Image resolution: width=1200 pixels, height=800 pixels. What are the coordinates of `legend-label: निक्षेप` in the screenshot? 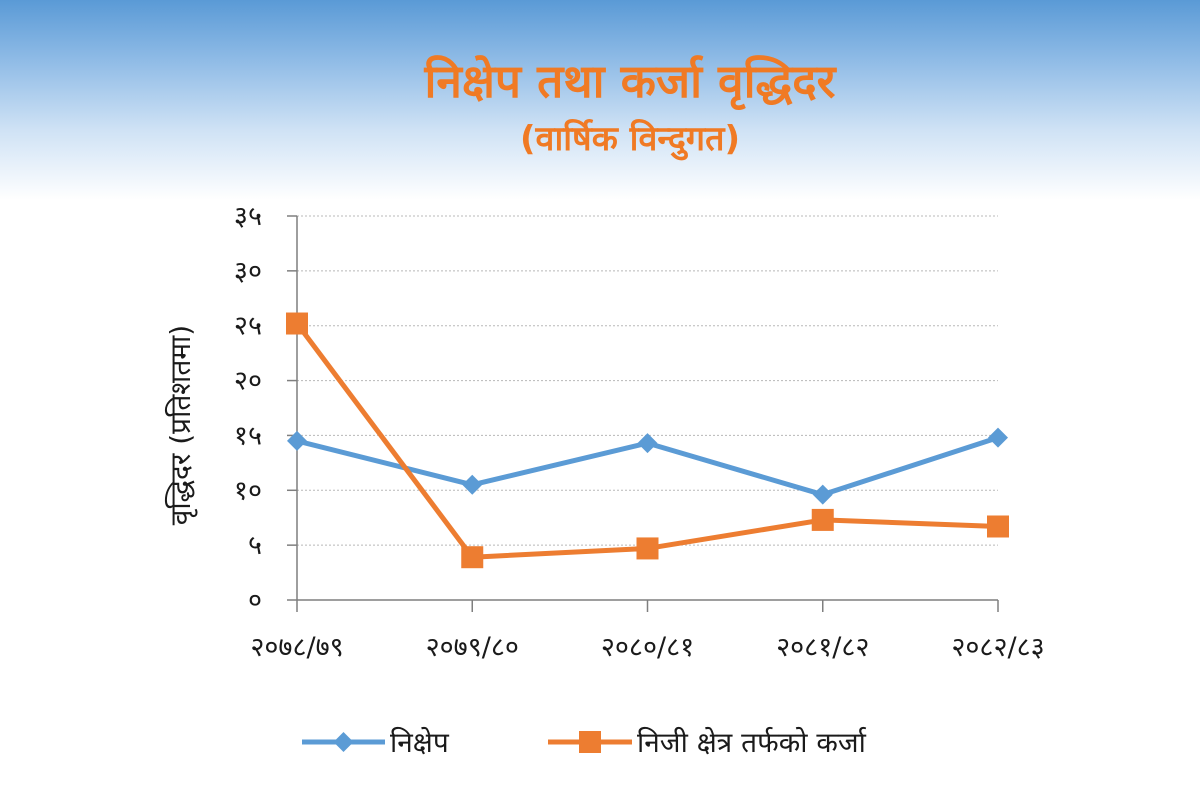 It's located at (420, 742).